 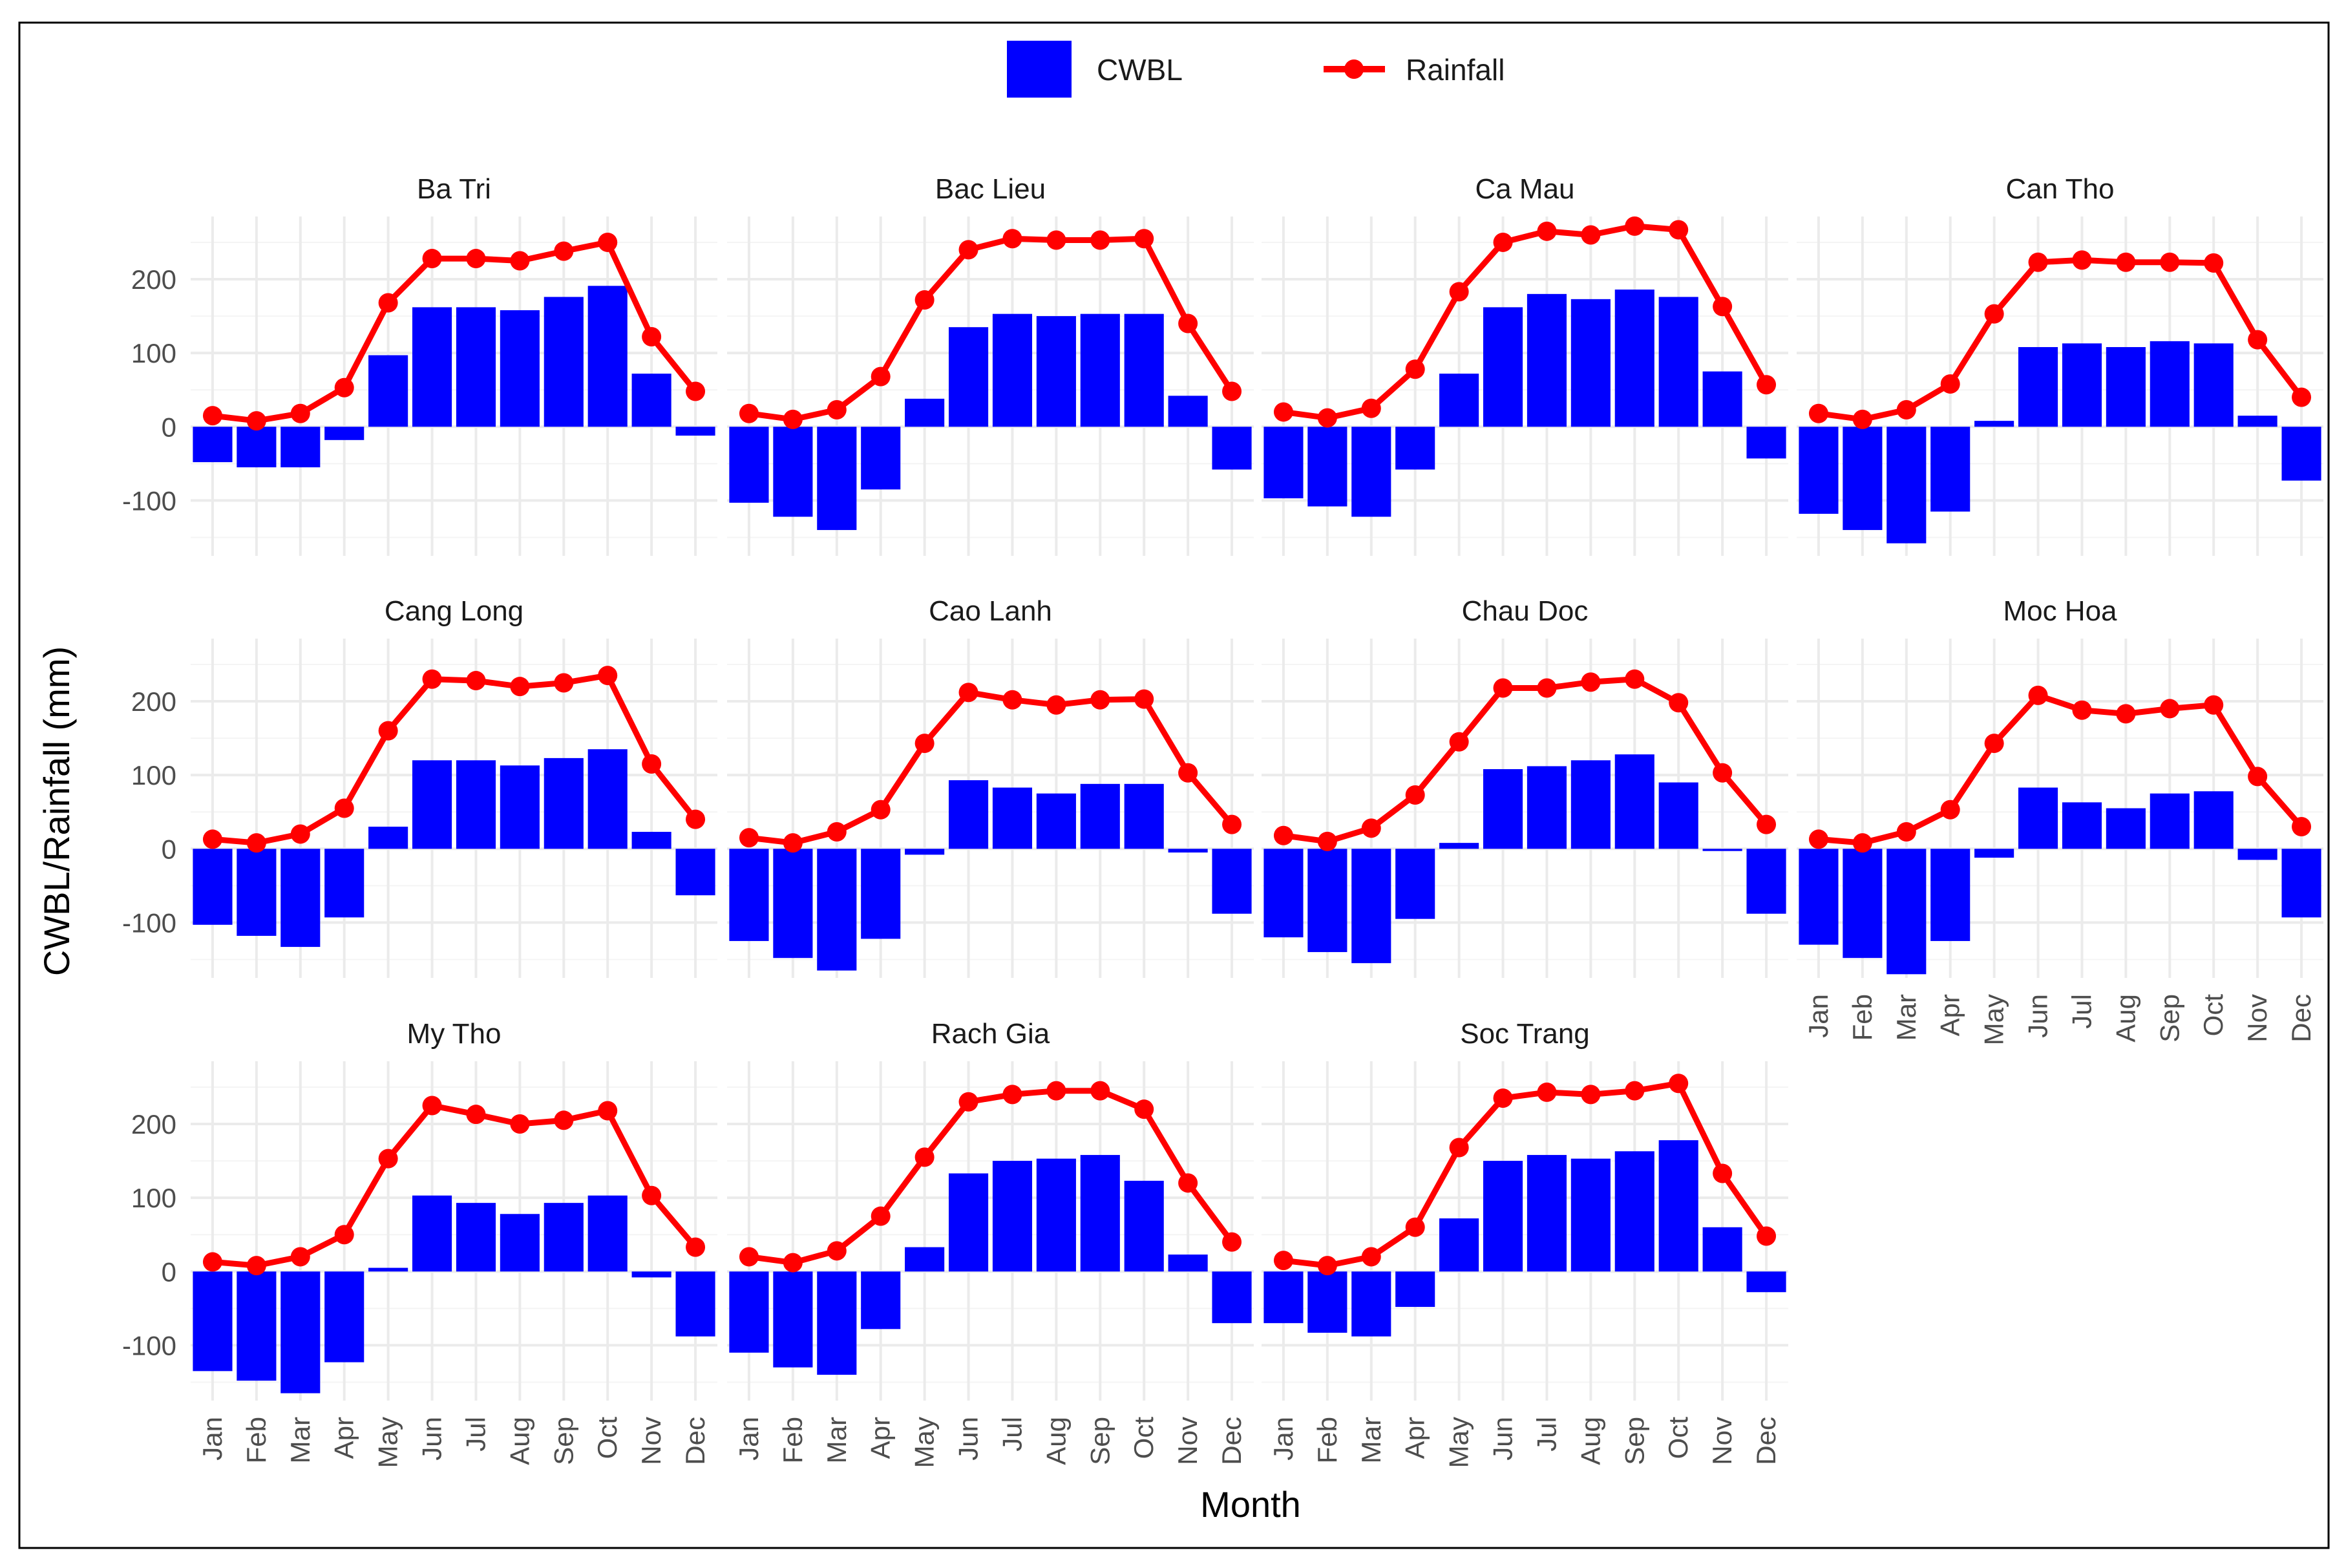 What do you see at coordinates (2060, 364) in the screenshot?
I see `panel-can-tho: Can Tho` at bounding box center [2060, 364].